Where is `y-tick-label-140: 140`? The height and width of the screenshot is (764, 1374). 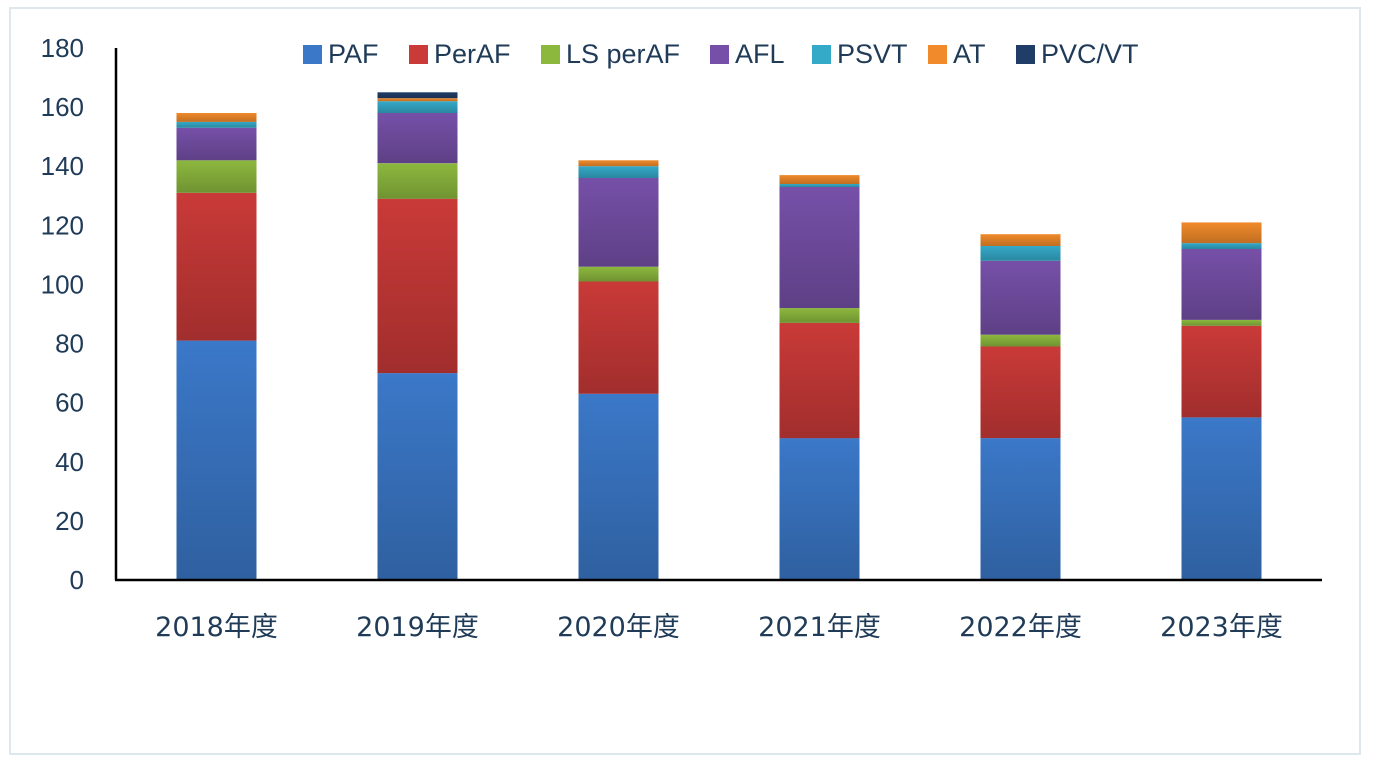
y-tick-label-140: 140 is located at coordinates (62, 166).